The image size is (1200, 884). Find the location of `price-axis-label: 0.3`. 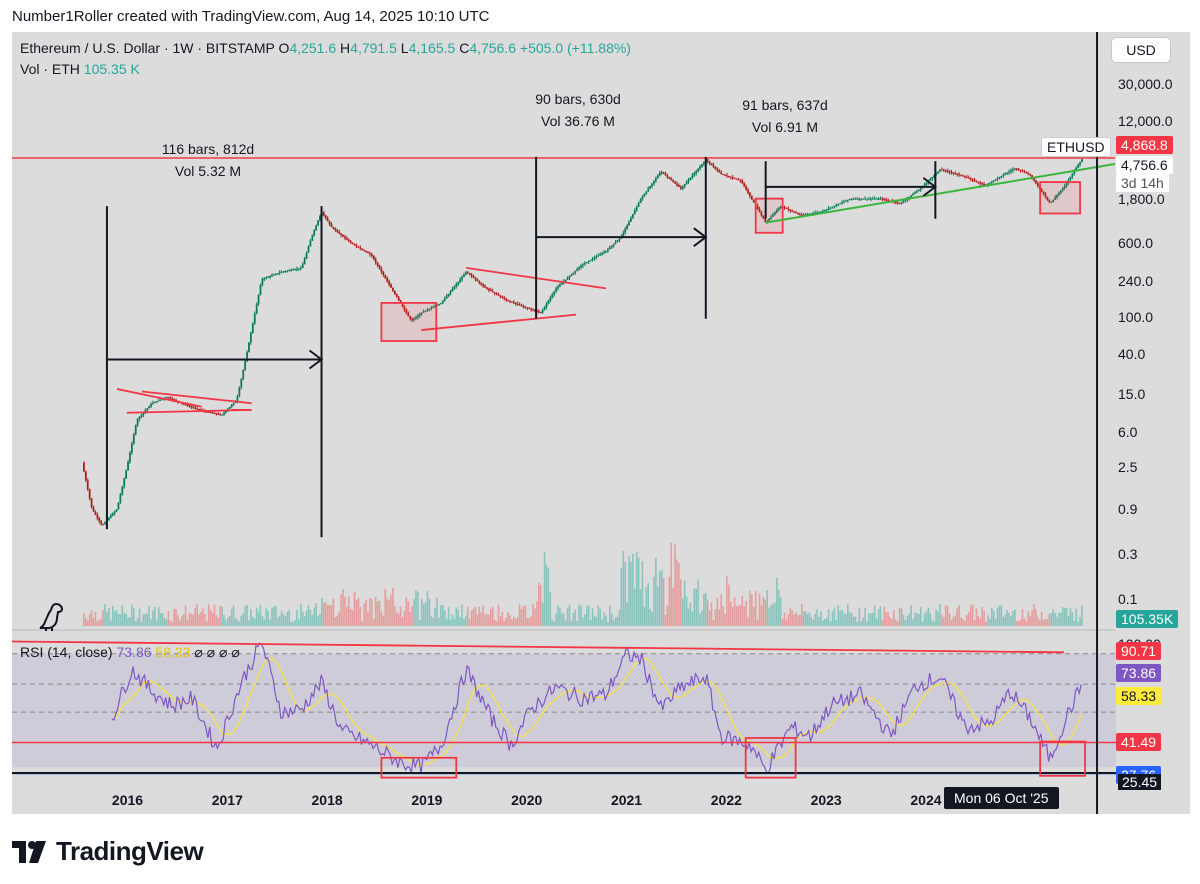

price-axis-label: 0.3 is located at coordinates (1128, 553).